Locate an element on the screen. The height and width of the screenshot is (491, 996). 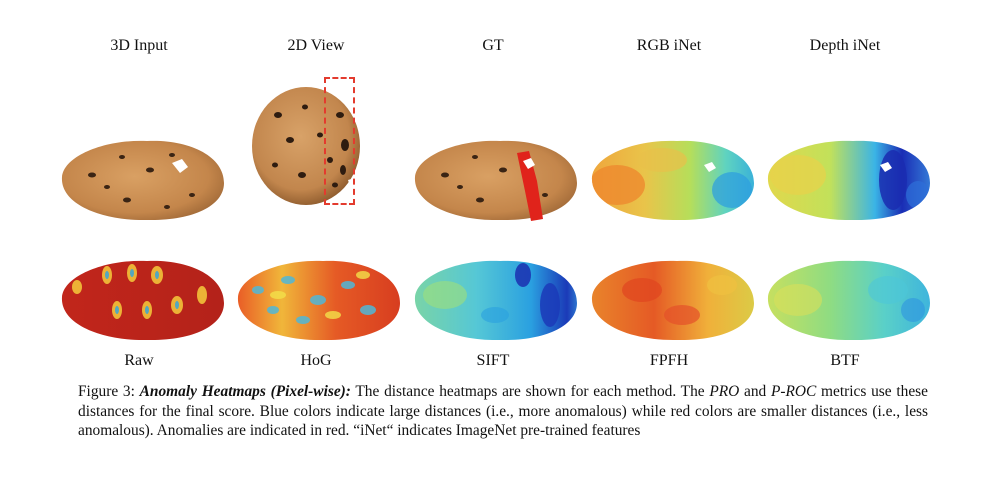
panel-sift is located at coordinates (495, 295).